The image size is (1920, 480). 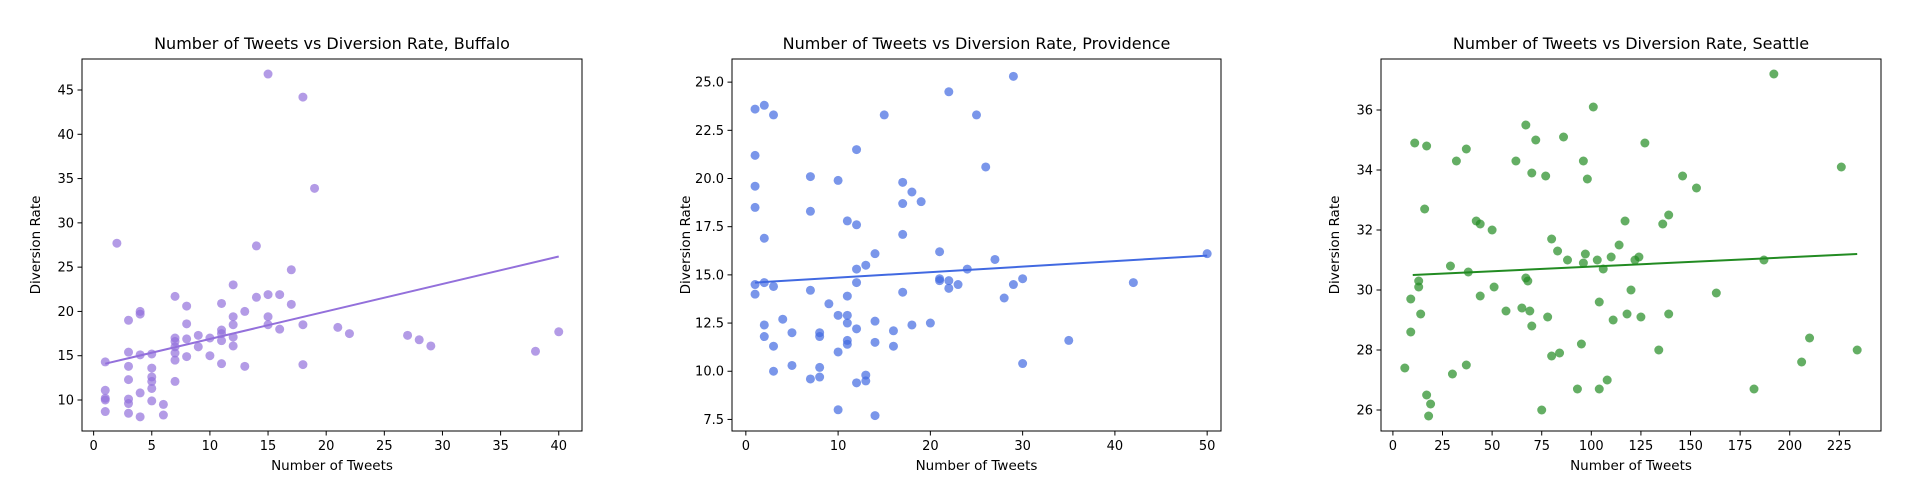 I want to click on y-tick-label: 45, so click(x=65, y=91).